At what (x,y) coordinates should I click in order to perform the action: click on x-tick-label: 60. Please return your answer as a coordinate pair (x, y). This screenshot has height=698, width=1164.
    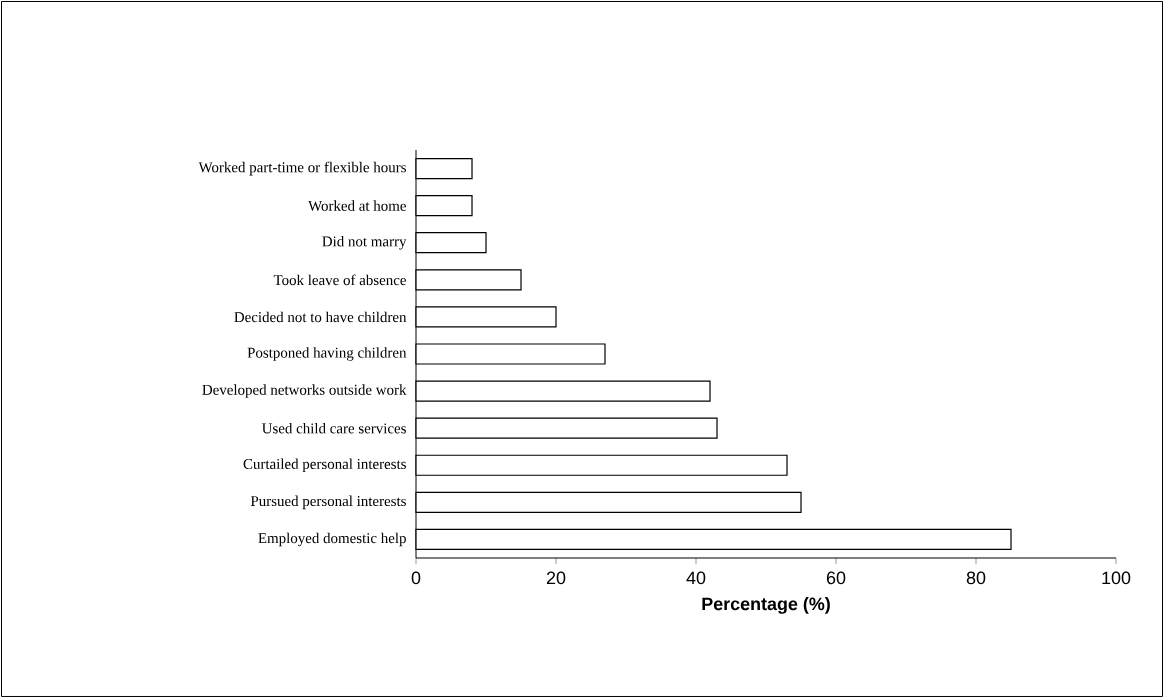
    Looking at the image, I should click on (836, 578).